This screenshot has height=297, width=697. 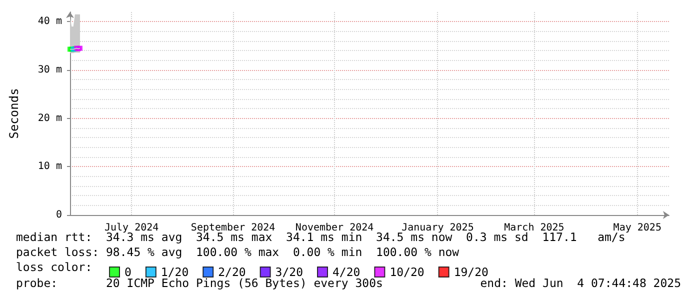 I want to click on legend-label: 1/20, so click(x=174, y=272).